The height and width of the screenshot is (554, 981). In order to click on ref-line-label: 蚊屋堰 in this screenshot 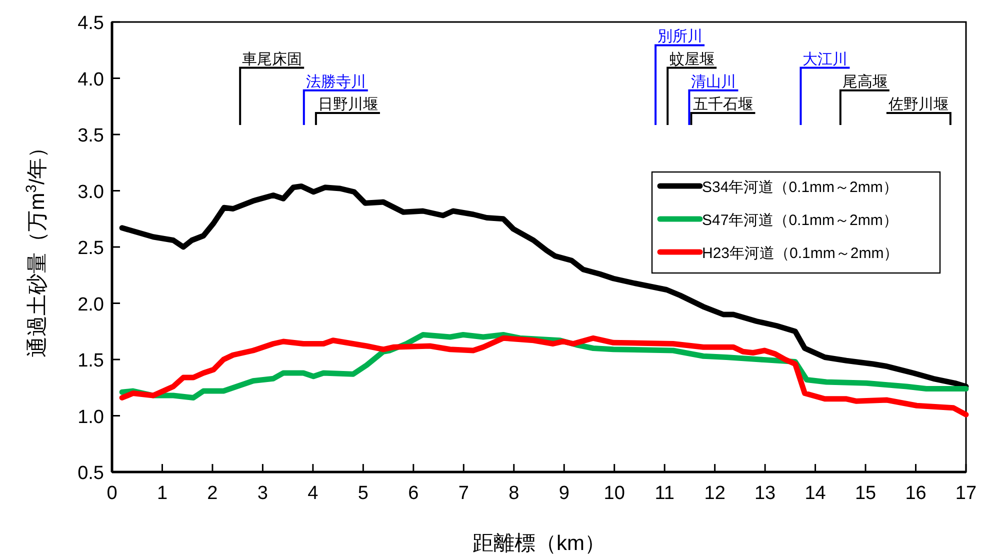, I will do `click(692, 59)`.